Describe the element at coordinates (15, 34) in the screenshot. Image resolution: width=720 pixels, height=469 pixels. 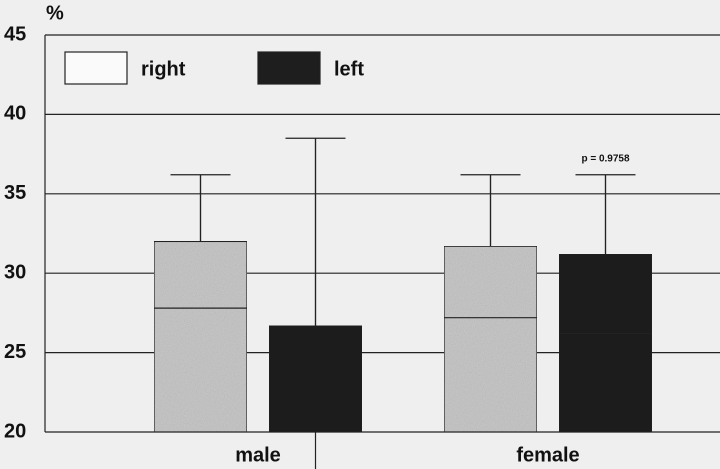
I see `y-tick-label: 45` at that location.